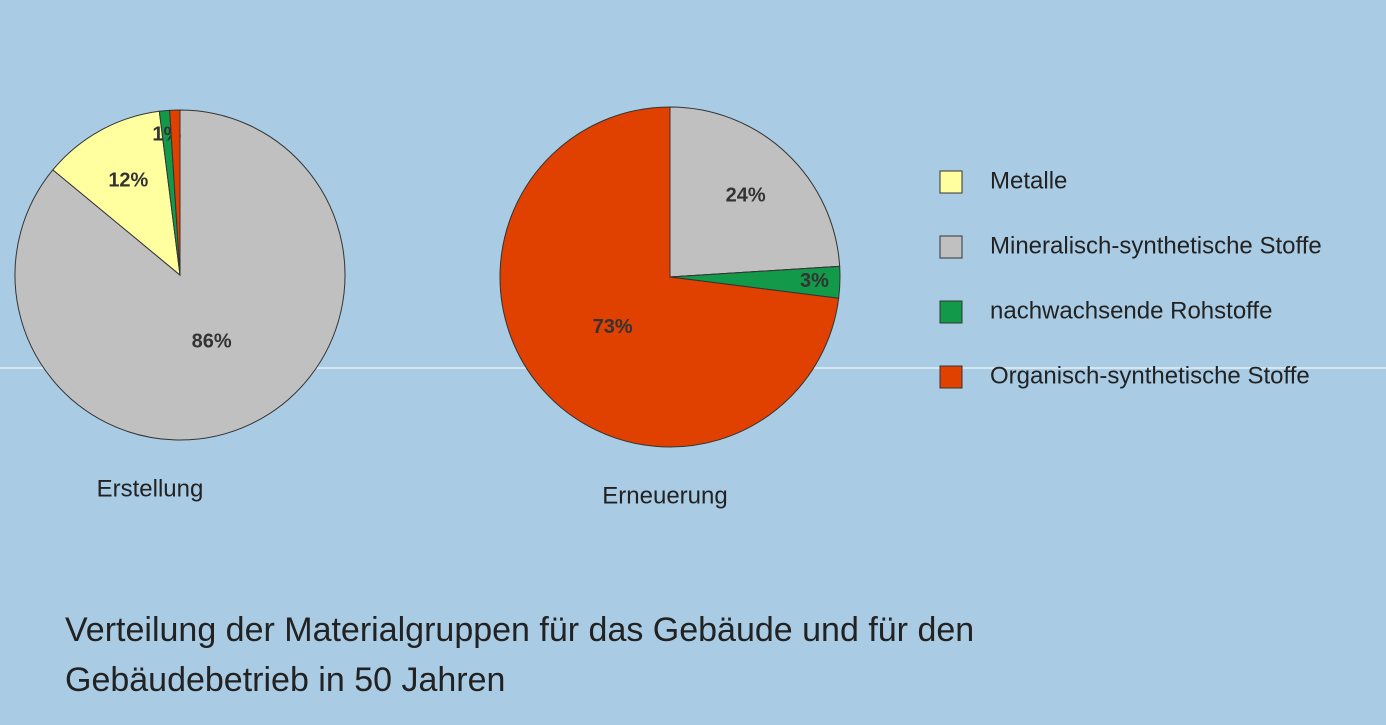 The width and height of the screenshot is (1386, 725). What do you see at coordinates (128, 180) in the screenshot?
I see `value-label: 12%` at bounding box center [128, 180].